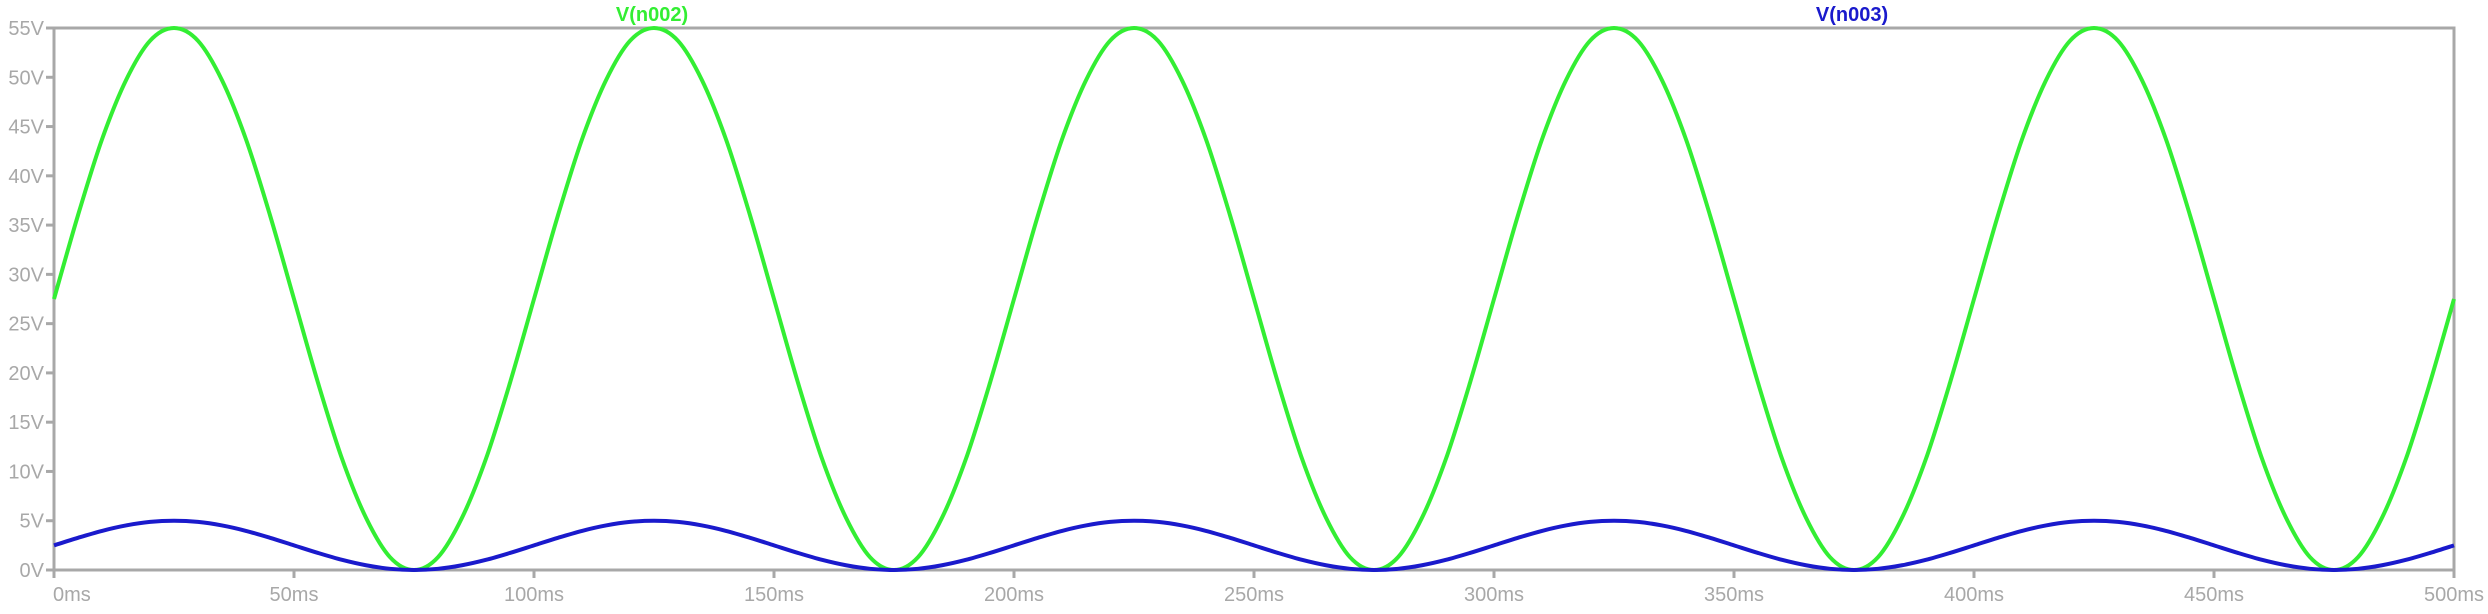 This screenshot has width=2488, height=614. What do you see at coordinates (26, 472) in the screenshot?
I see `y-tick-label: 10V` at bounding box center [26, 472].